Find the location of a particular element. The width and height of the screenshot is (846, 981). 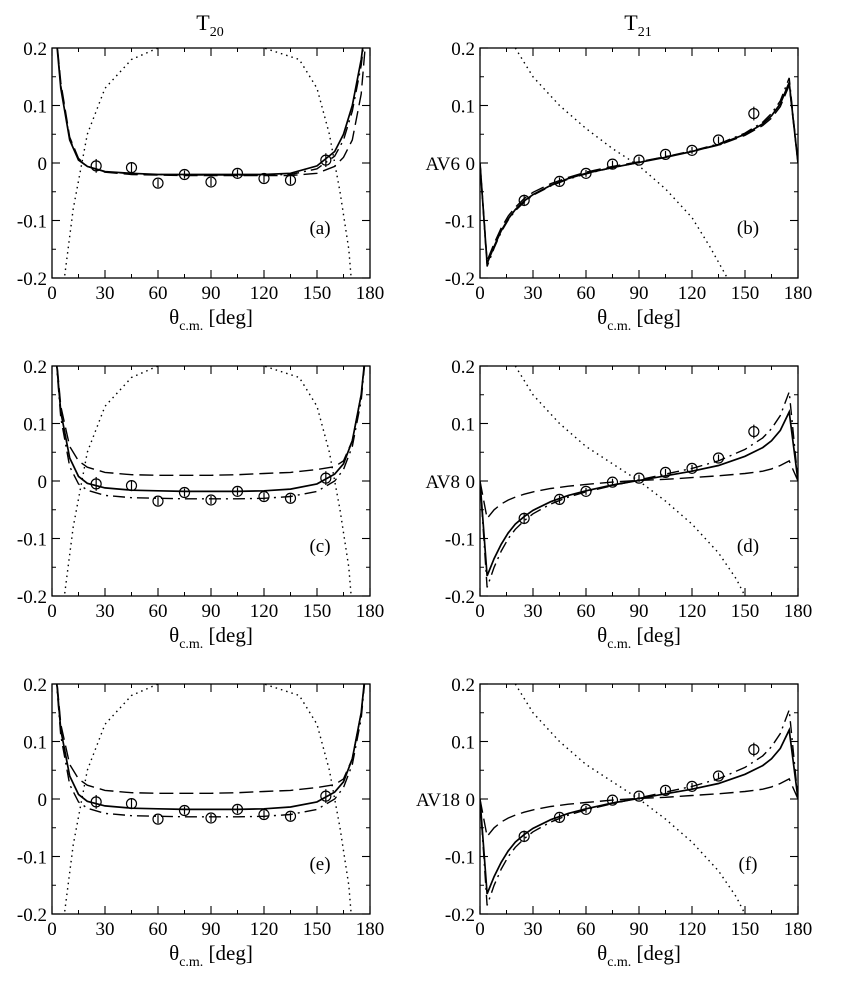

panel-label: (c) is located at coordinates (319, 546).